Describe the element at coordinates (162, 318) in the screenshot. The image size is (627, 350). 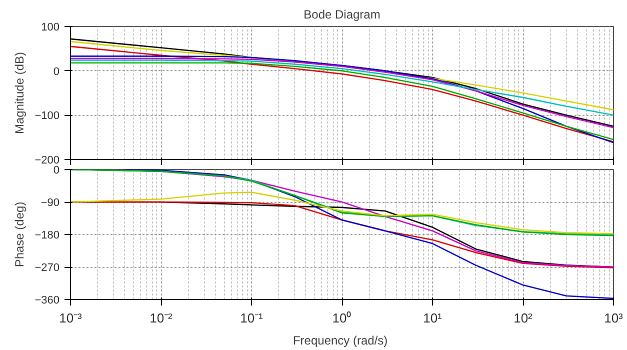
I see `x-tick-label: 10⁻²` at that location.